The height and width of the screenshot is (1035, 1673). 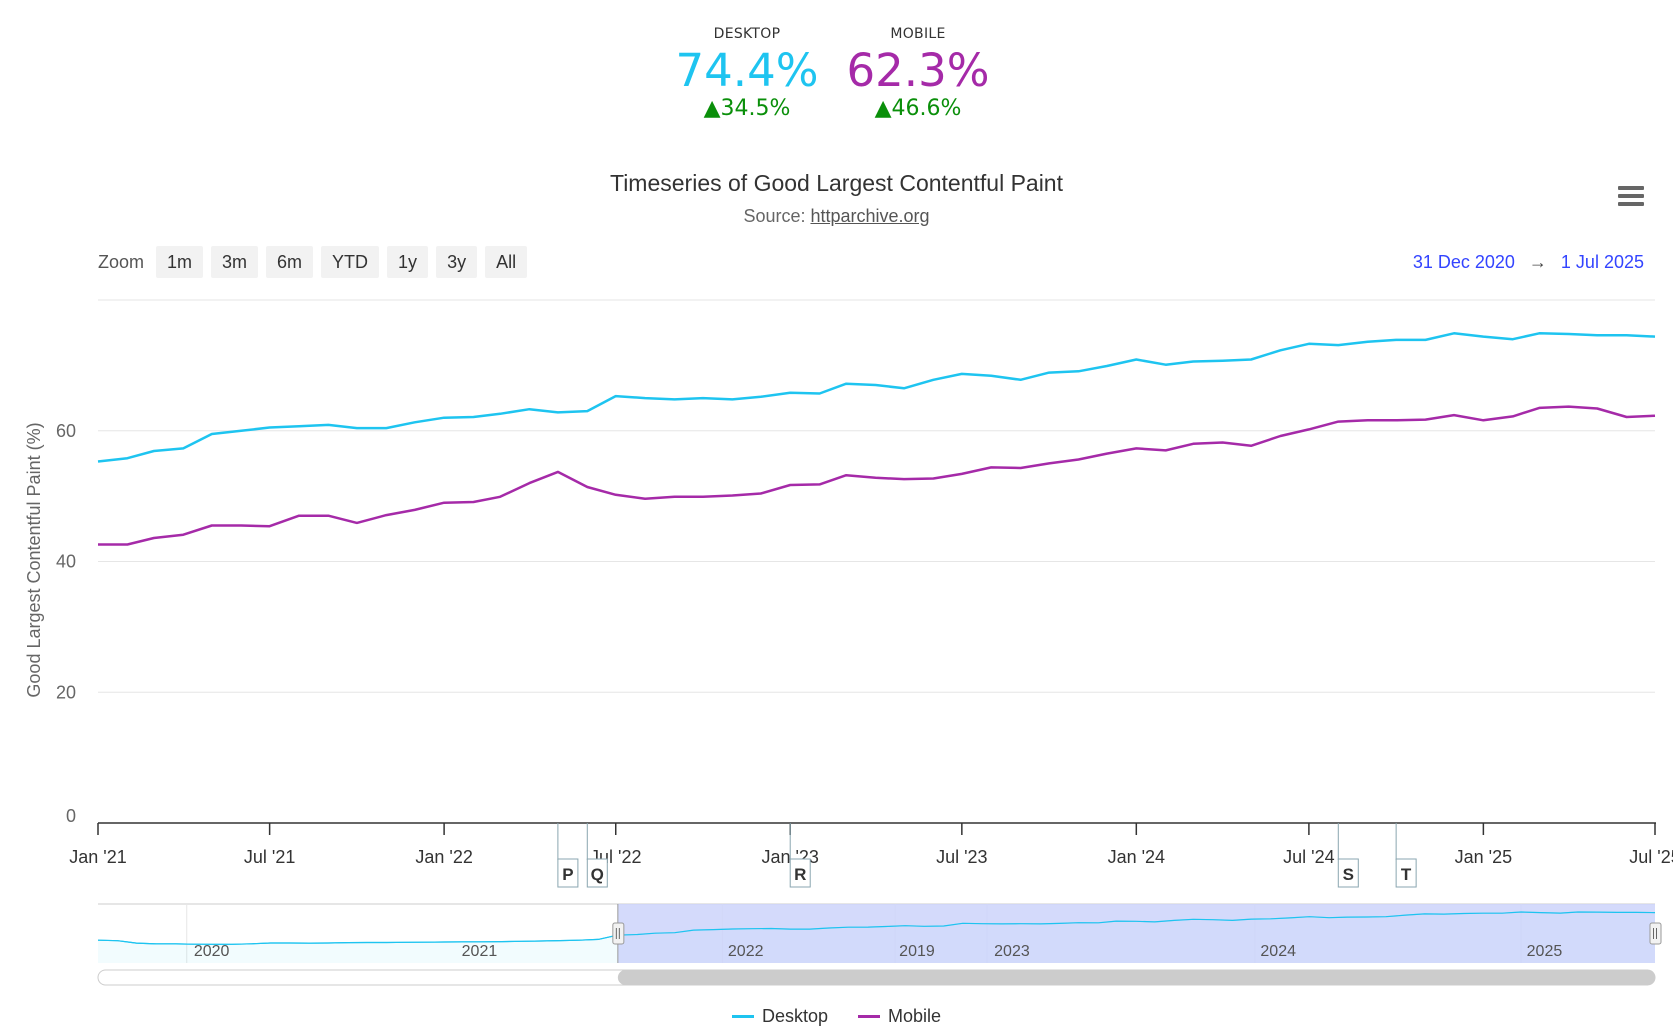 I want to click on desktop-metric-value: 74.4%, so click(x=747, y=70).